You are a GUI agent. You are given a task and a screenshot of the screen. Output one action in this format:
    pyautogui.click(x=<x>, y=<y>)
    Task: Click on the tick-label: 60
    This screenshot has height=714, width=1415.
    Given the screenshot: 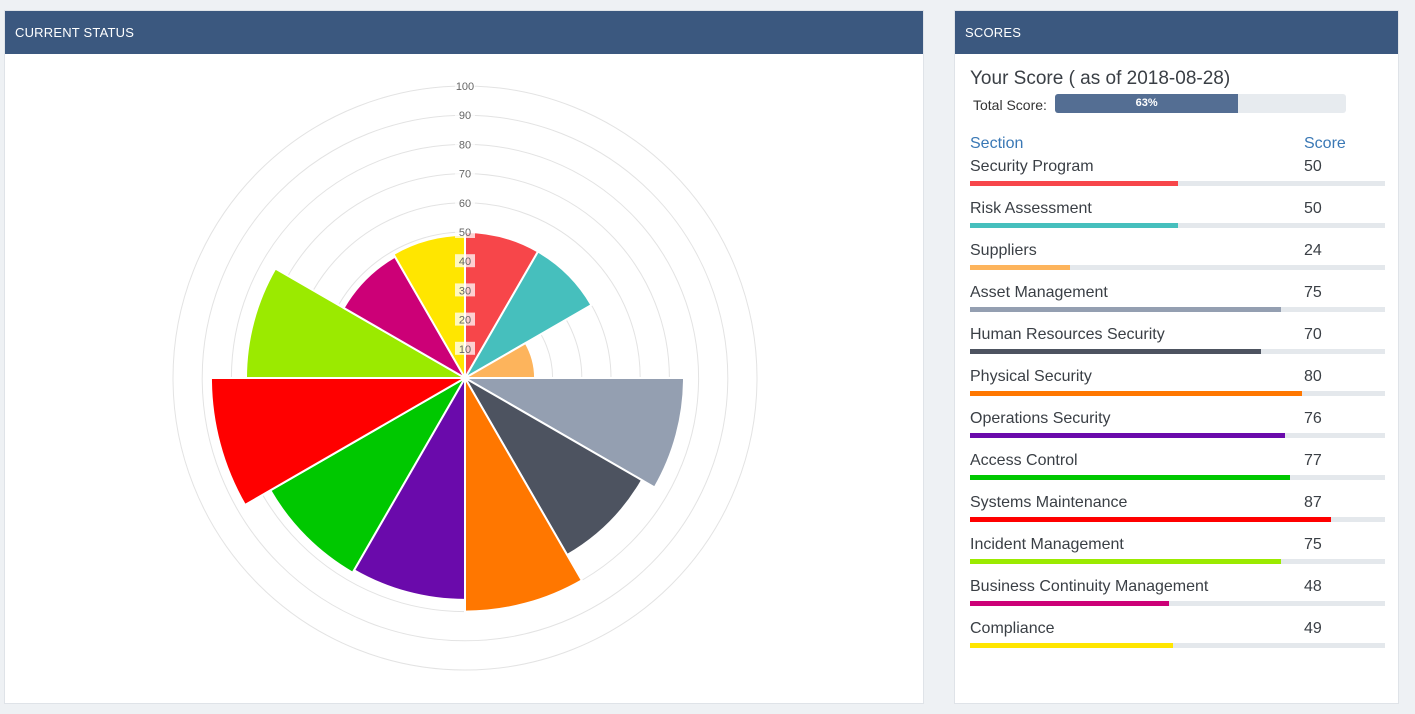 What is the action you would take?
    pyautogui.click(x=465, y=204)
    